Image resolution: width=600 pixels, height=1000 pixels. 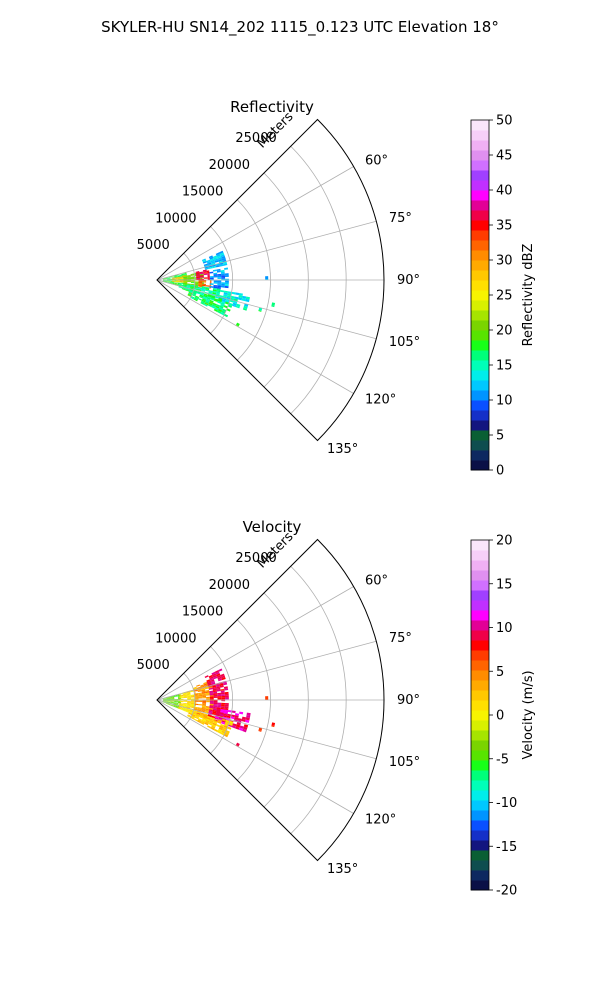 I want to click on angle-tick-label: 75°, so click(x=400, y=638).